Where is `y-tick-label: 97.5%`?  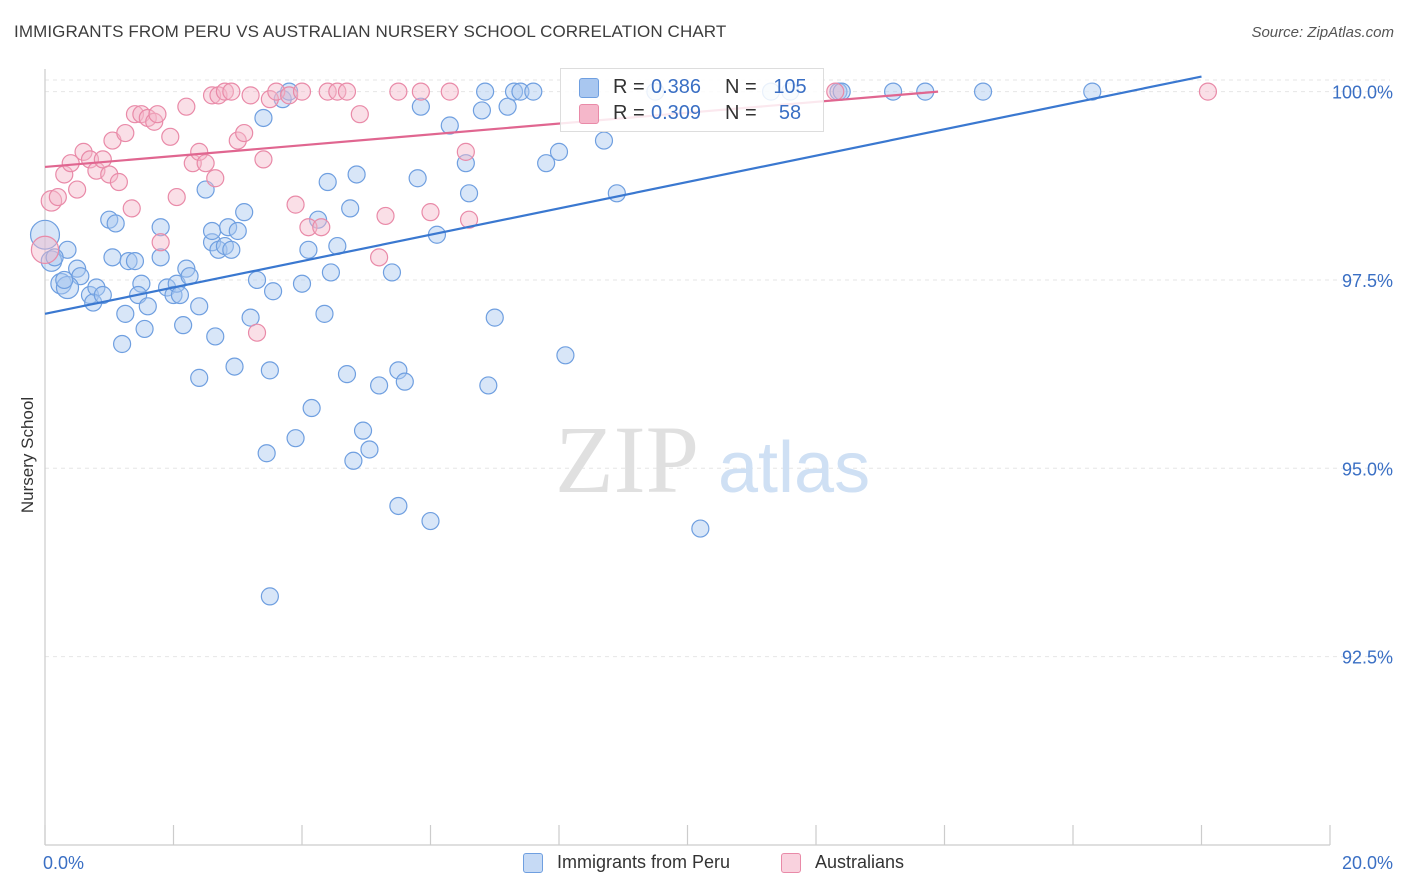
y-tick-label: 97.5% is located at coordinates (1367, 281).